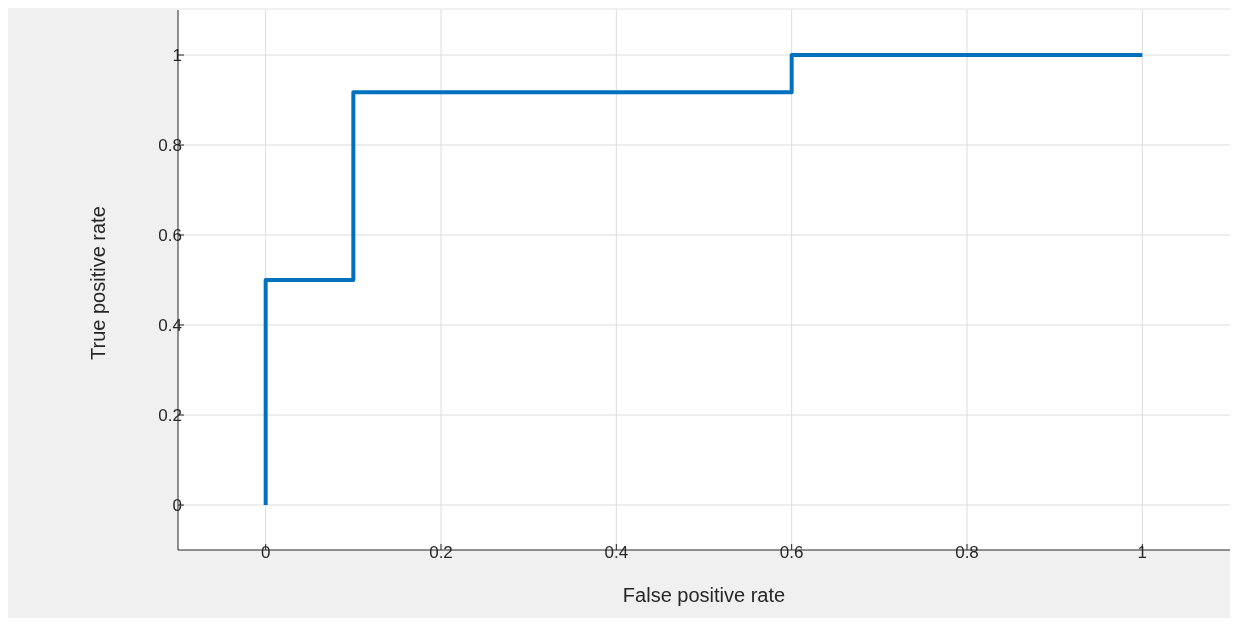 Image resolution: width=1238 pixels, height=626 pixels. I want to click on y-tick-label: 0.4, so click(170, 326).